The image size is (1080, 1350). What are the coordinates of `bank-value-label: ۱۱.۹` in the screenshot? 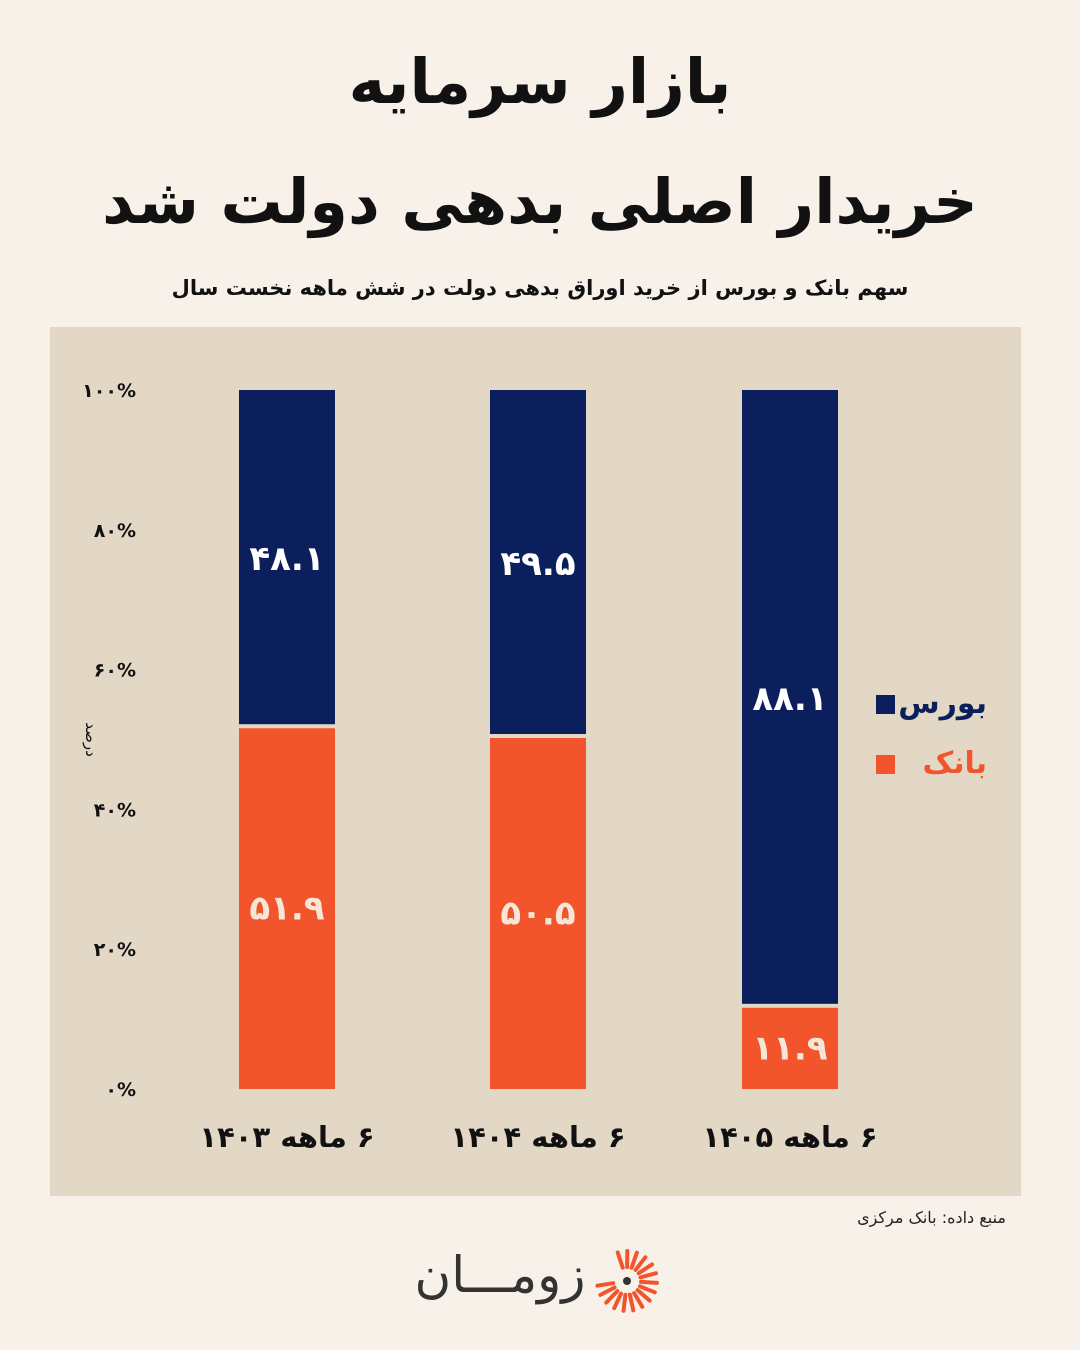 It's located at (789, 1048).